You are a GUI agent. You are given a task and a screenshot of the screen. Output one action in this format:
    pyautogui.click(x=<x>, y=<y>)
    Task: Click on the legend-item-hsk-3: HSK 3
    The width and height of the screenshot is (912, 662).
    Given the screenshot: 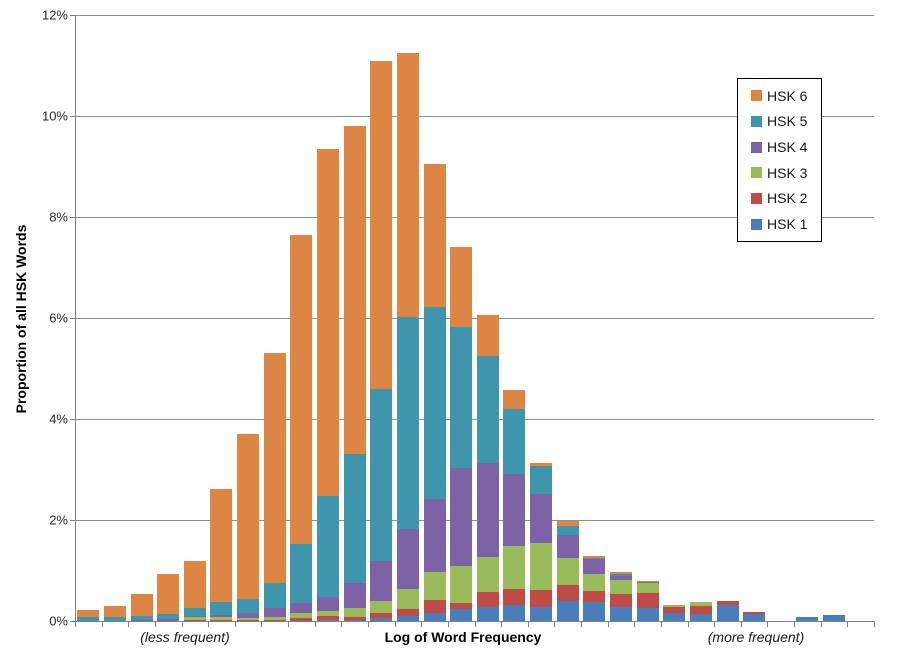 What is the action you would take?
    pyautogui.click(x=786, y=173)
    